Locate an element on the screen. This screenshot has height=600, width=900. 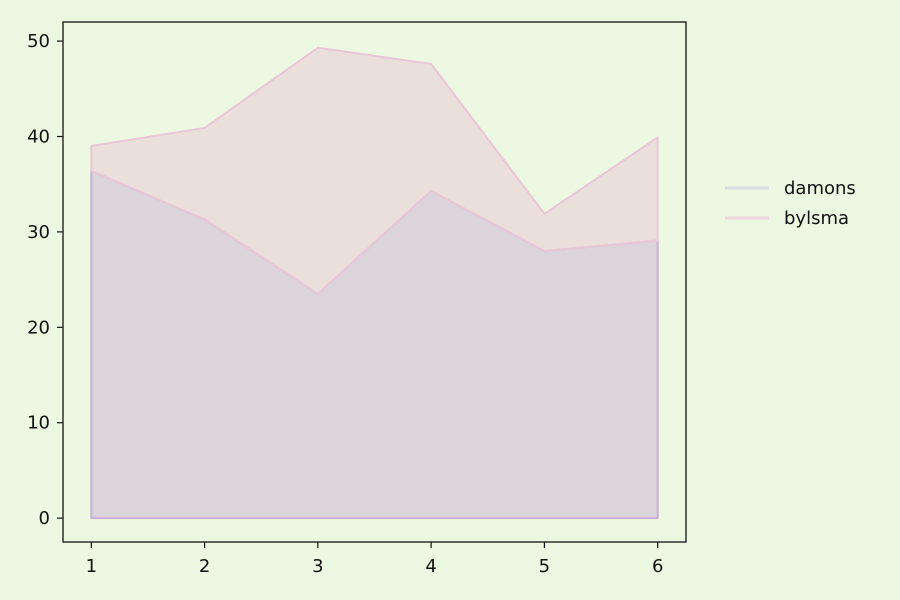
y-tick-label-10: 10 is located at coordinates (38, 423).